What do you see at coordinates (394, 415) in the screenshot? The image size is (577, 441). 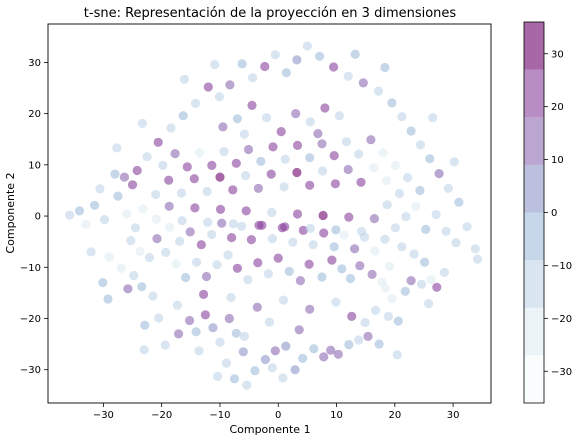 I see `x-tick-label: 20` at bounding box center [394, 415].